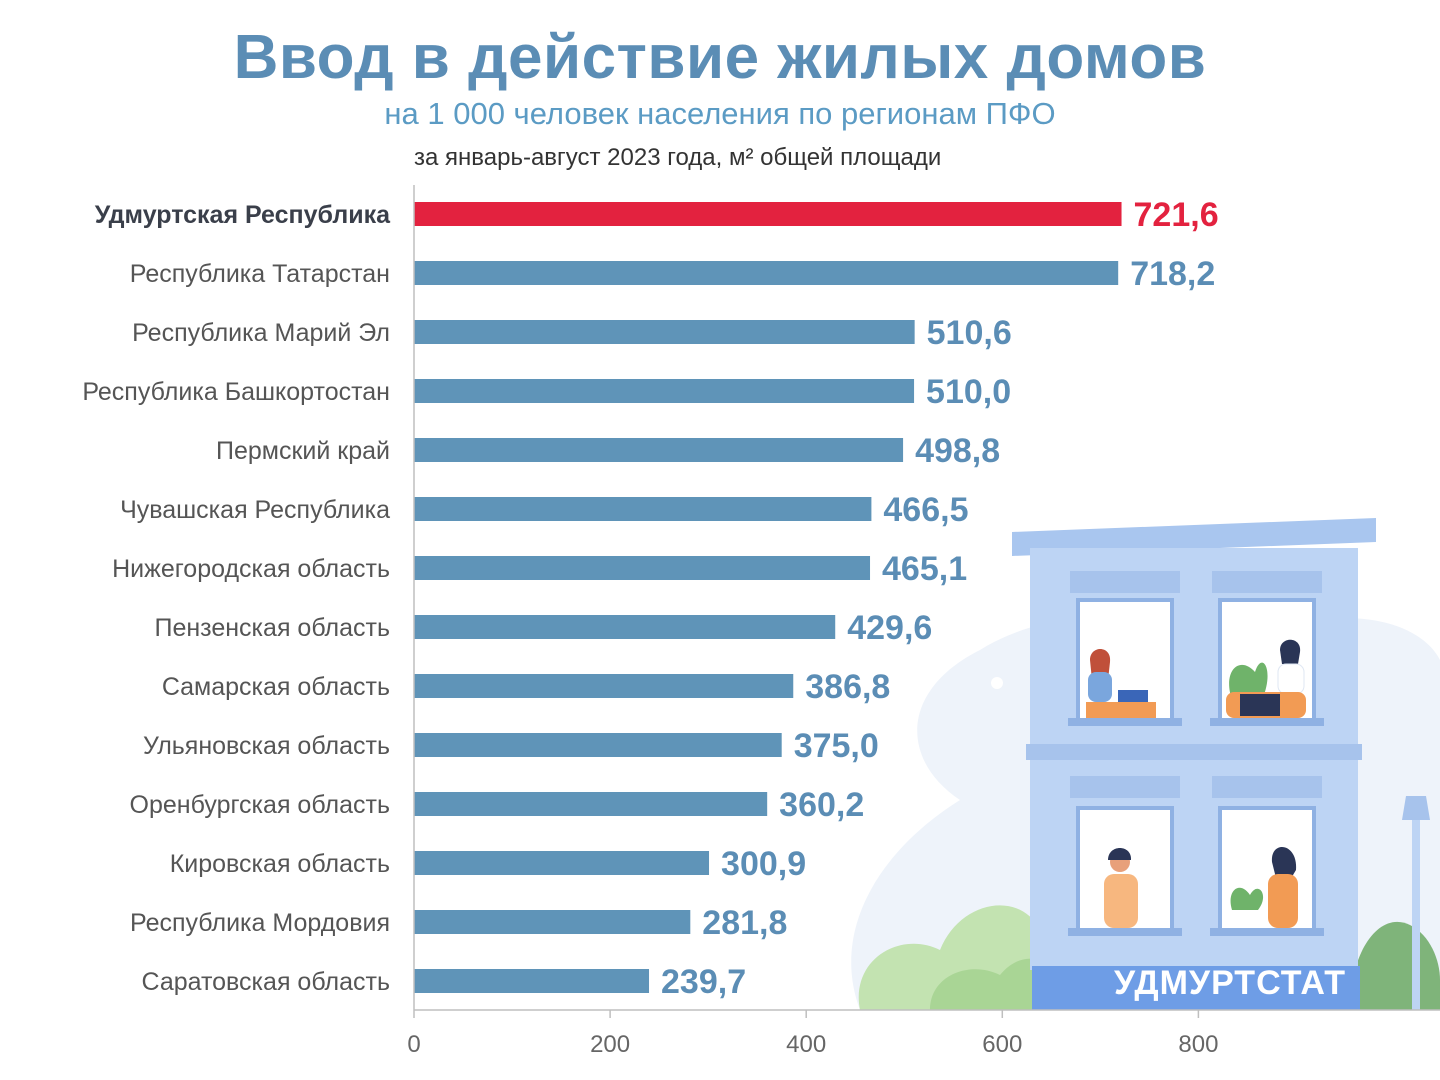  What do you see at coordinates (272, 628) in the screenshot?
I see `category-label: Пензенская область` at bounding box center [272, 628].